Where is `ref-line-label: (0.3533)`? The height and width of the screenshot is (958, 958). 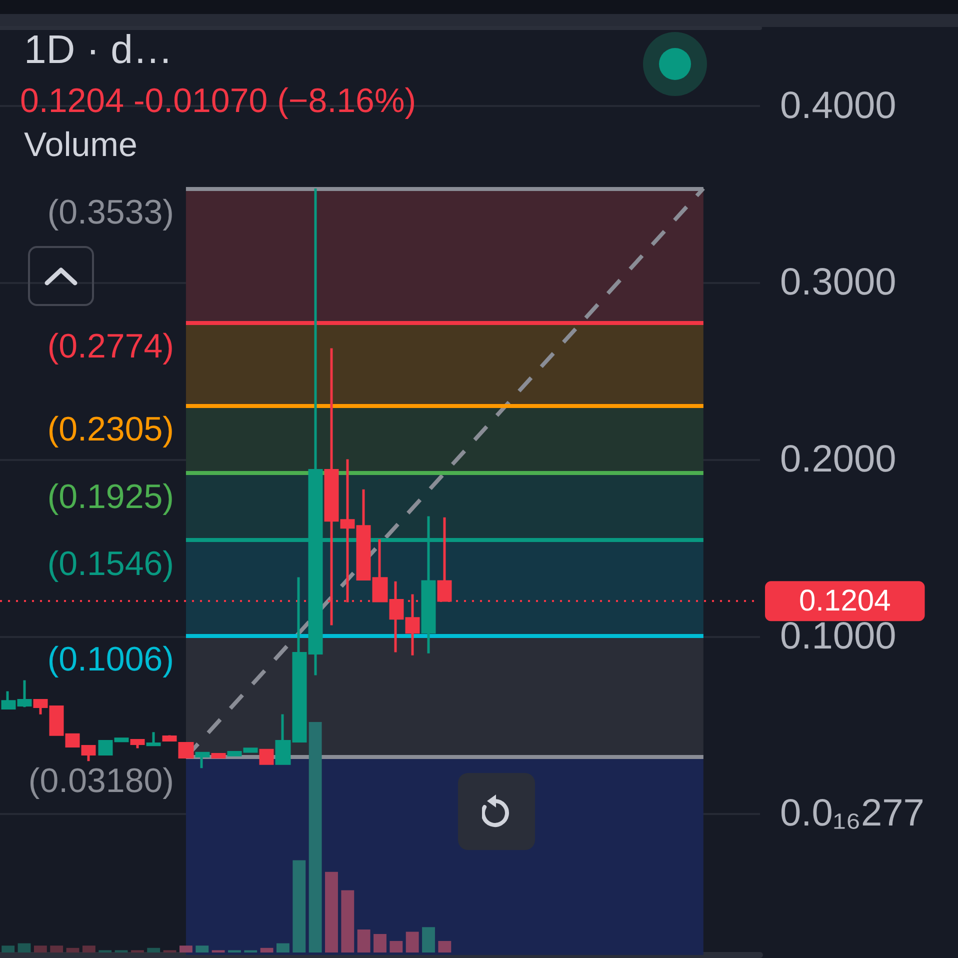 ref-line-label: (0.3533) is located at coordinates (110, 212).